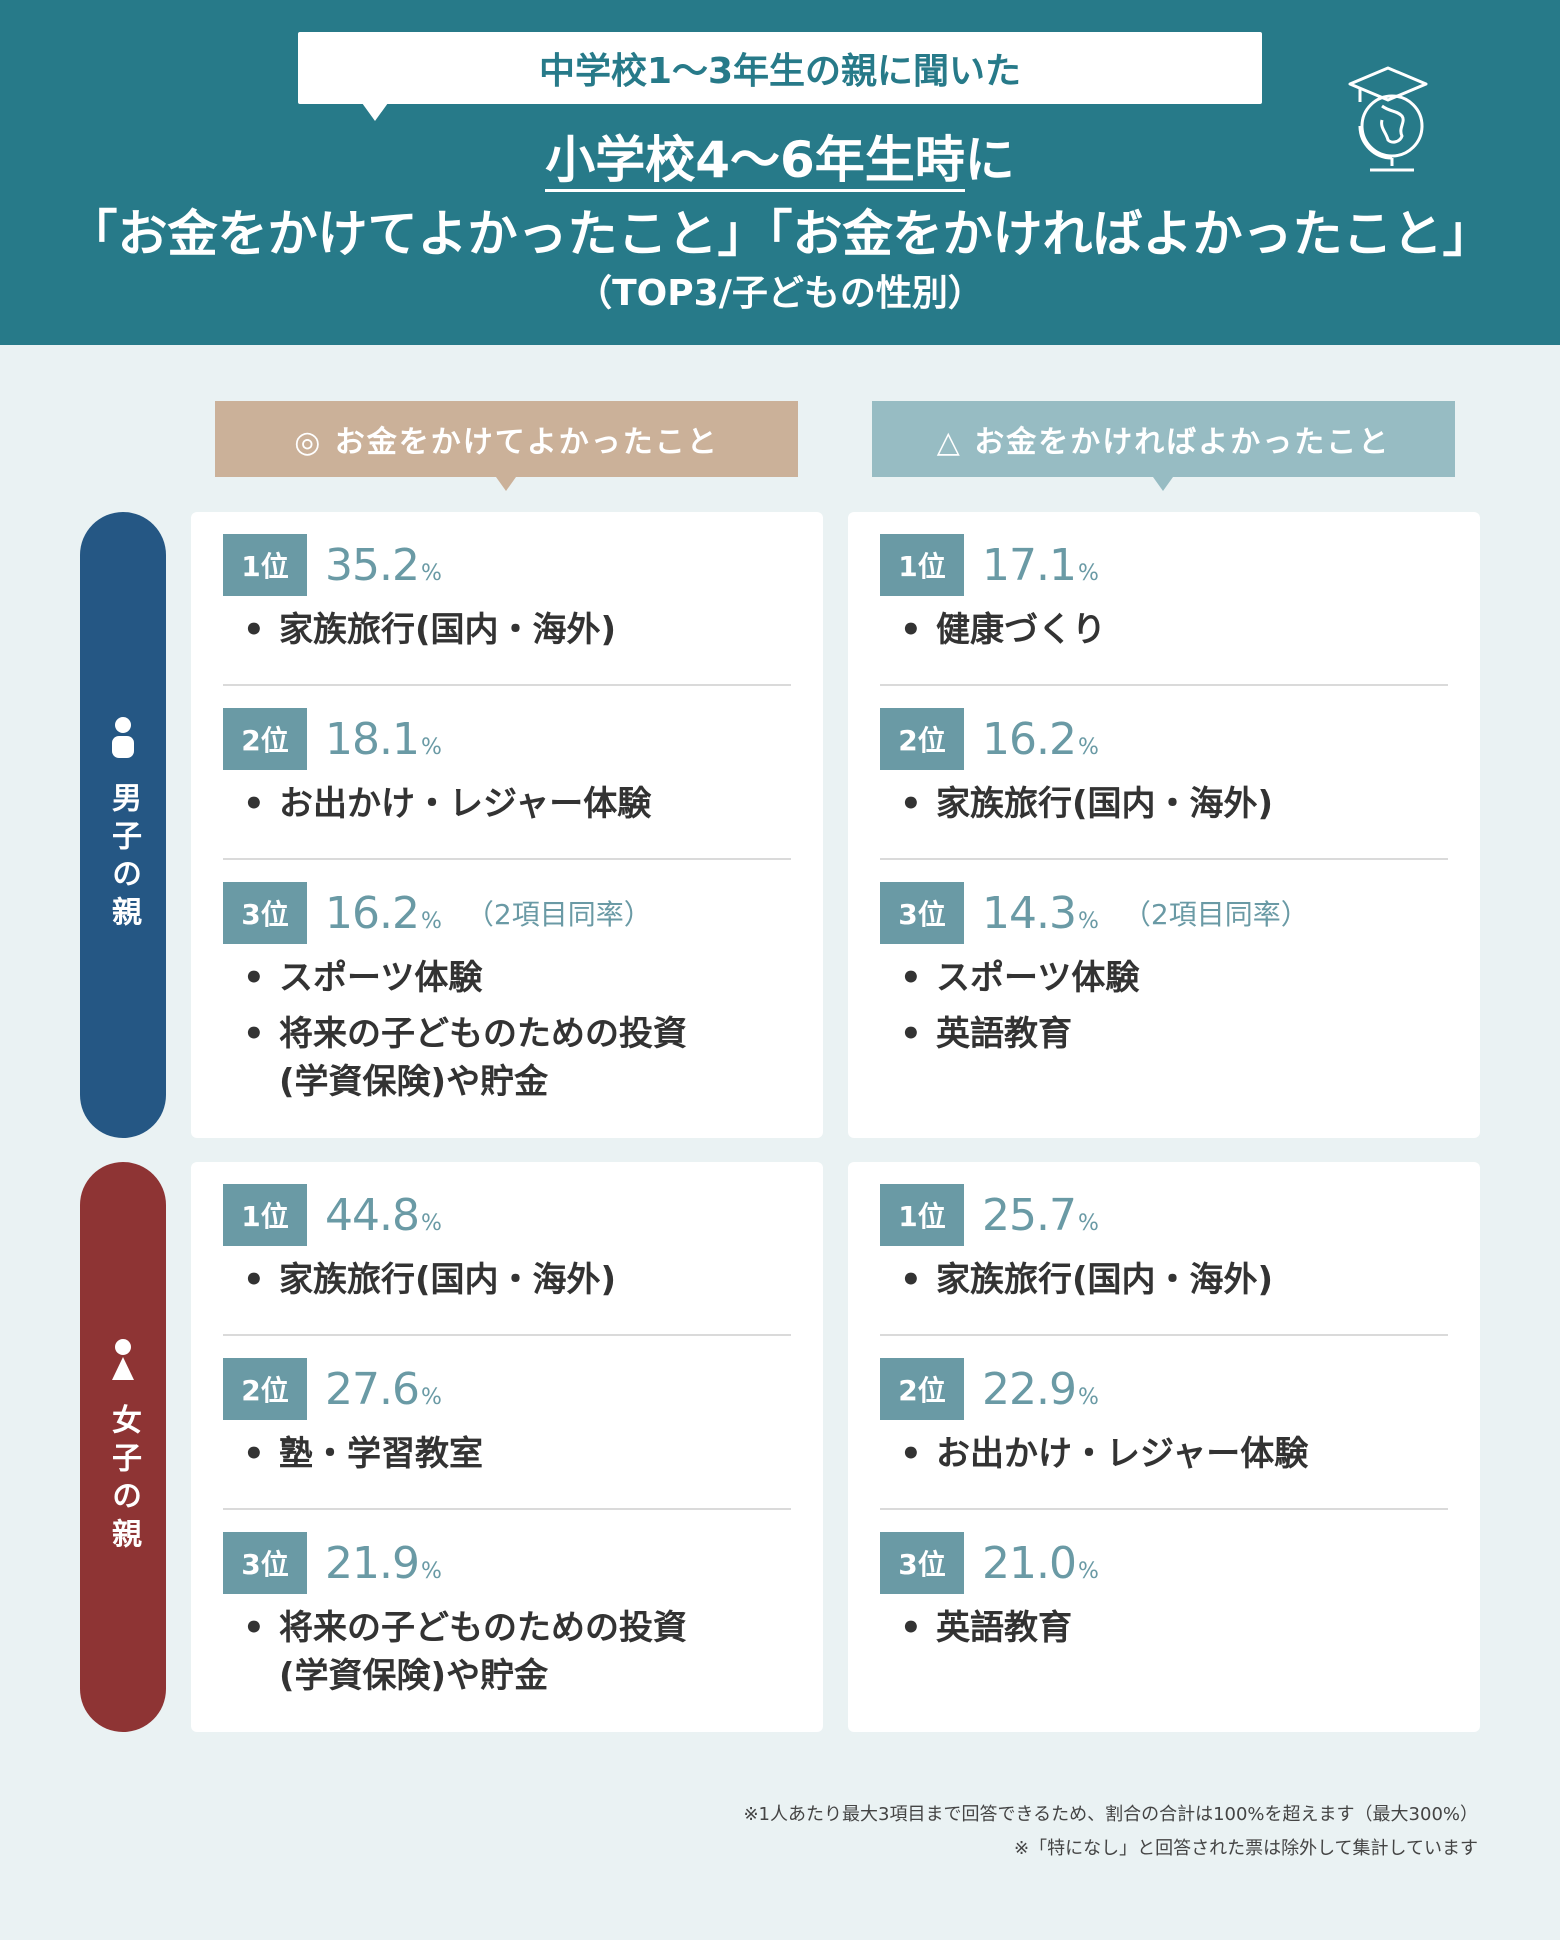 The image size is (1560, 1940). Describe the element at coordinates (372, 739) in the screenshot. I see `percentage-value: 18.1` at that location.